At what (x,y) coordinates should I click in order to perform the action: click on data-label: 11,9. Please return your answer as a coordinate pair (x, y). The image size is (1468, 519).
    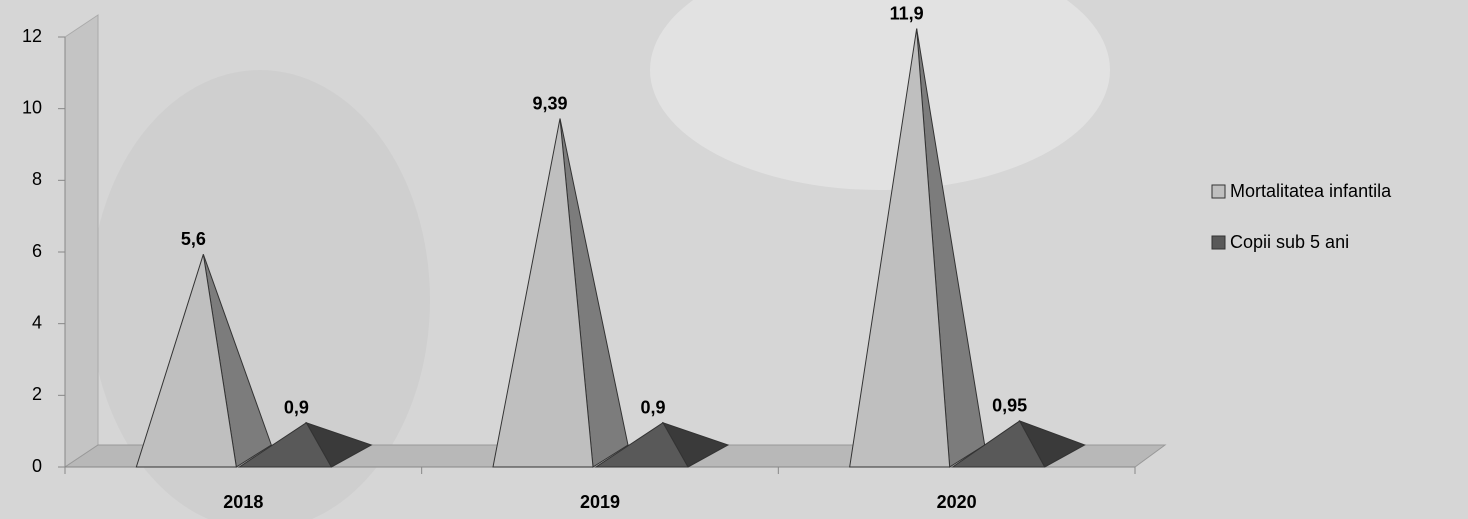
    Looking at the image, I should click on (907, 13).